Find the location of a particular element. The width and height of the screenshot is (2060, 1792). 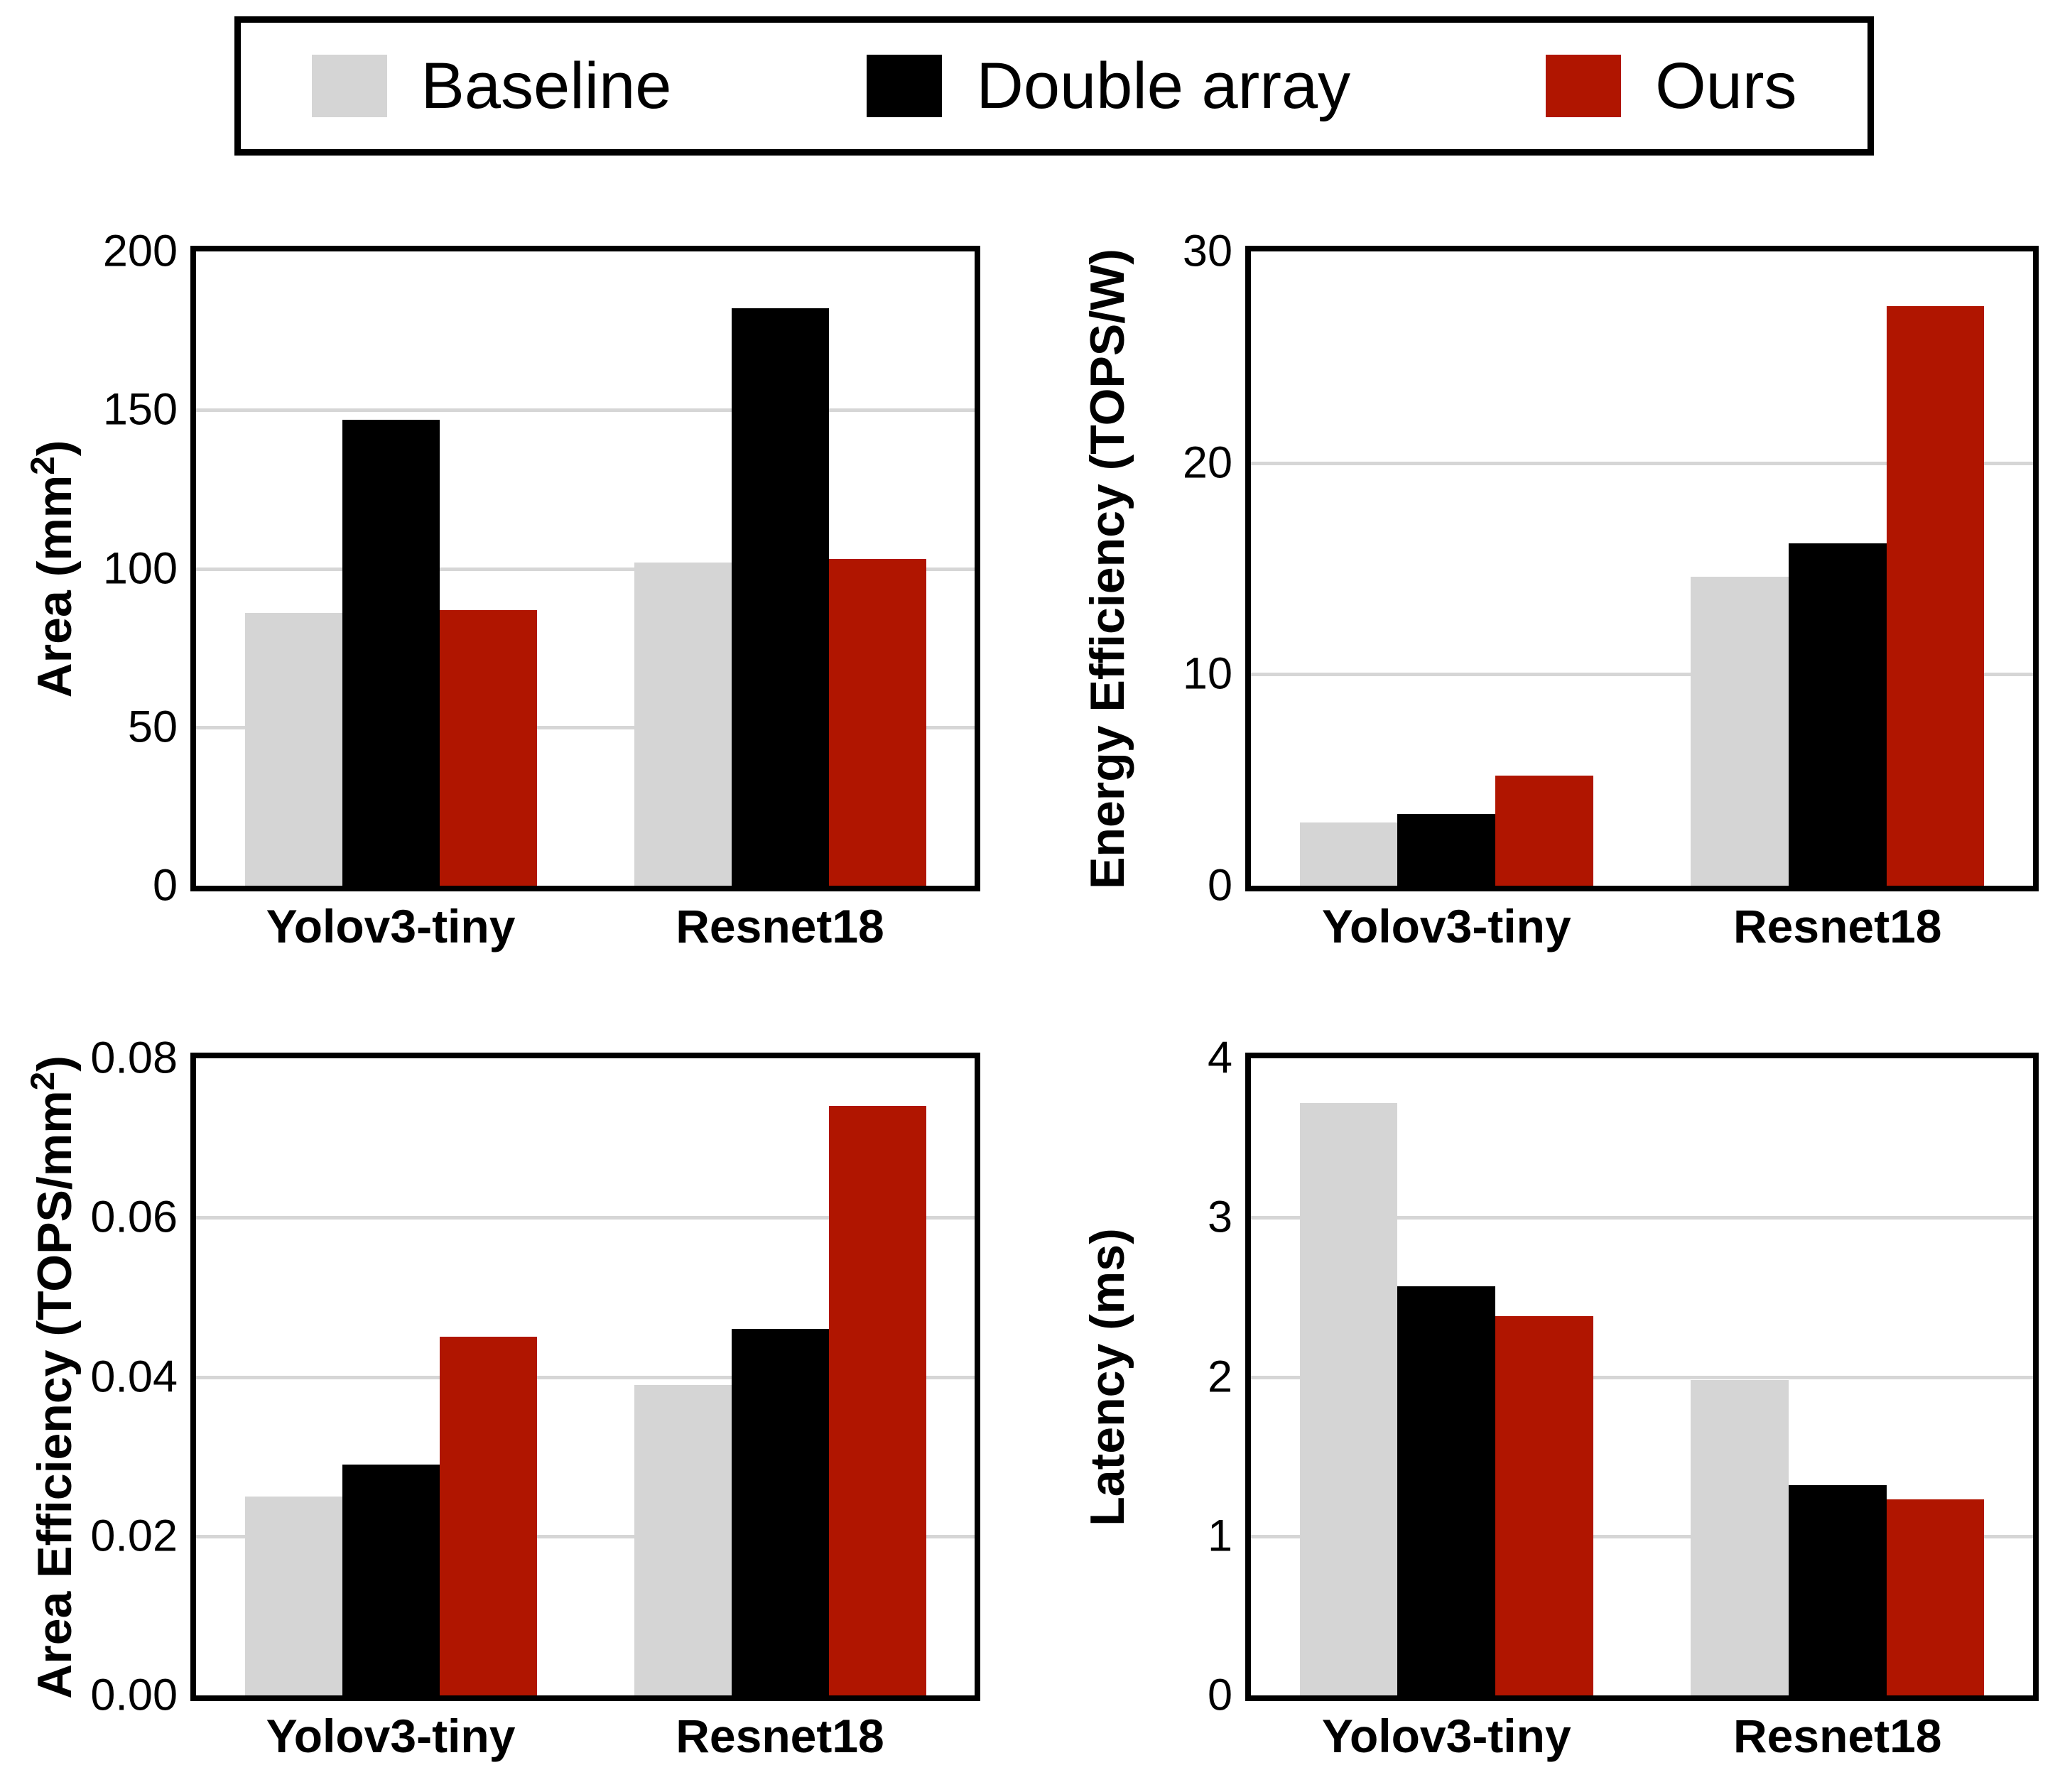

double-array-swatch-icon is located at coordinates (905, 86).